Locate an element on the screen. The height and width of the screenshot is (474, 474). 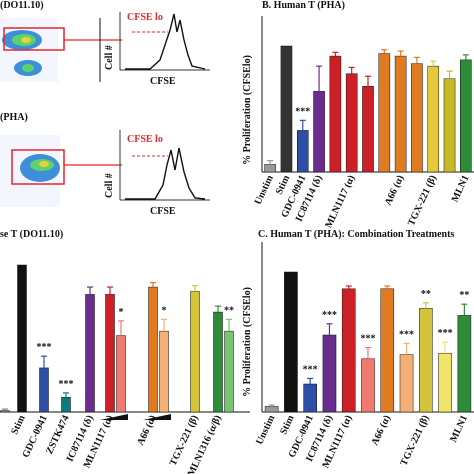
chart-title: B. Human T (PHA) is located at coordinates (303, 5).